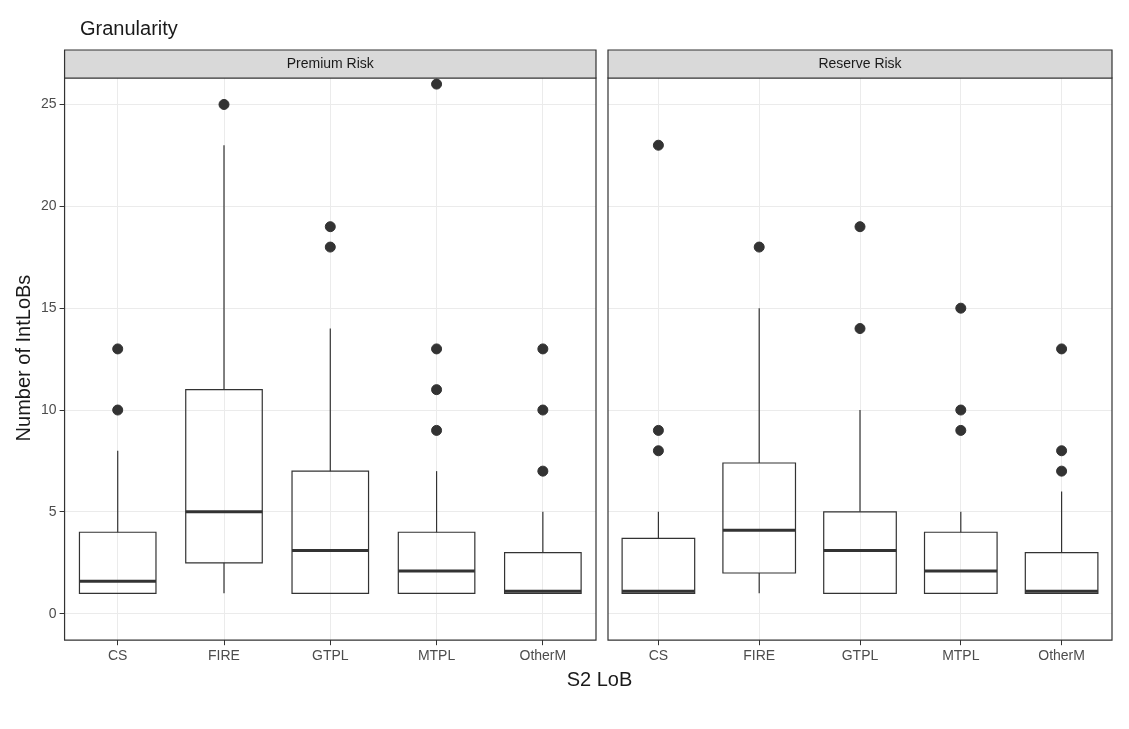 Image resolution: width=1129 pixels, height=729 pixels. I want to click on x-axis-title: S2 LoB, so click(599, 679).